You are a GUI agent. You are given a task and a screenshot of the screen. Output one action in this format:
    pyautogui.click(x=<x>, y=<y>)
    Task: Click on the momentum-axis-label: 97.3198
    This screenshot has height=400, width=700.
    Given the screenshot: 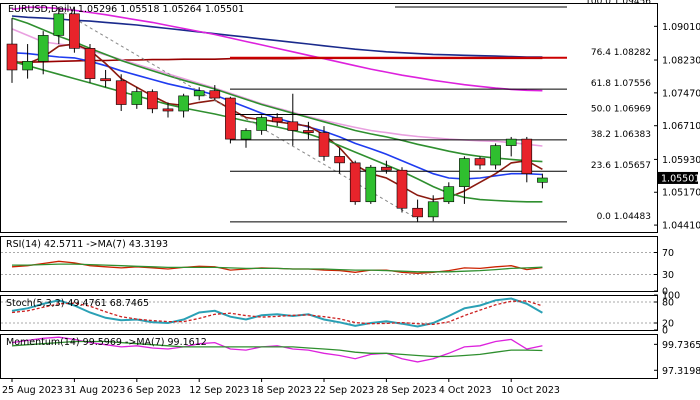 What is the action you would take?
    pyautogui.click(x=681, y=371)
    